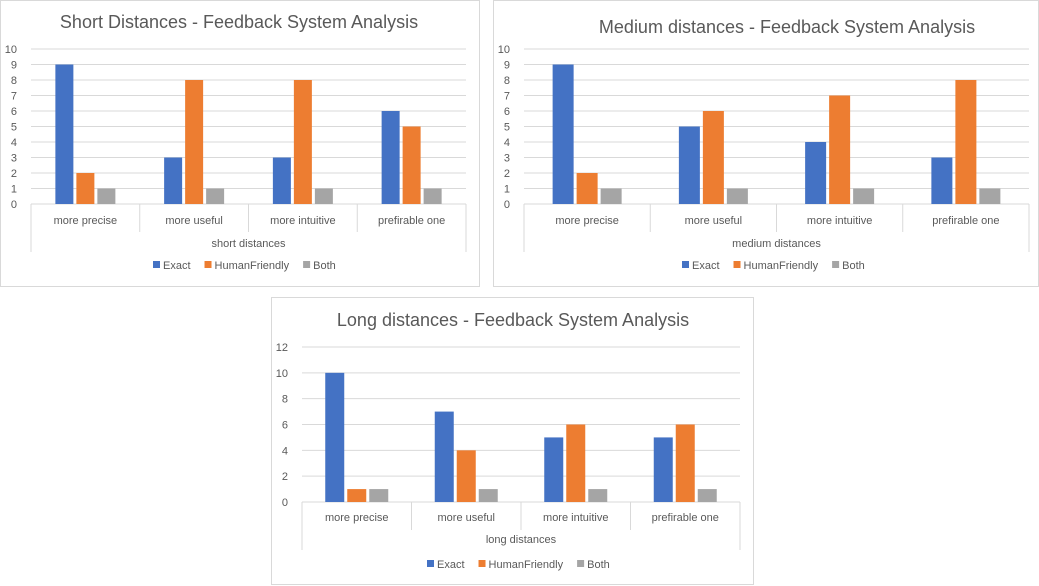 The width and height of the screenshot is (1039, 586). What do you see at coordinates (282, 348) in the screenshot?
I see `y-tick-label: 12` at bounding box center [282, 348].